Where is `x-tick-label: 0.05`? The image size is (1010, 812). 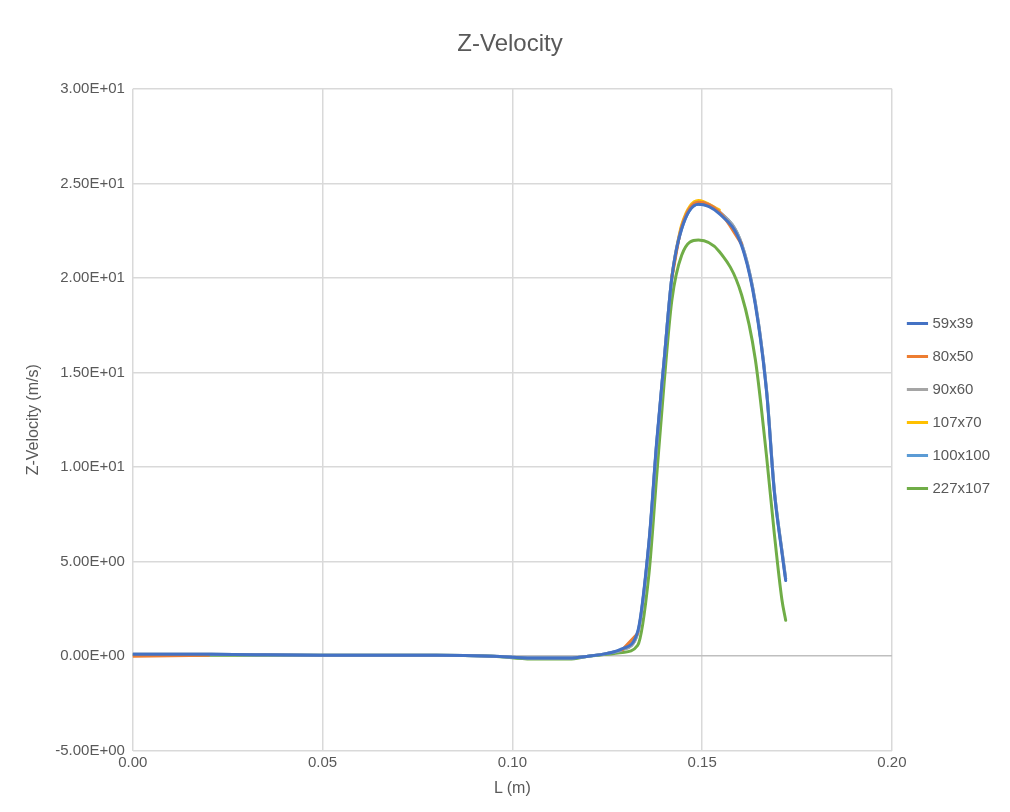 x-tick-label: 0.05 is located at coordinates (323, 761).